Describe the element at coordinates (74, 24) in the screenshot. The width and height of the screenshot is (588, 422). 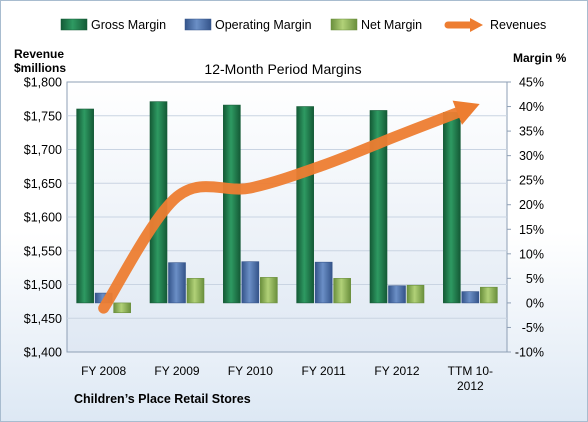
I see `legend-swatch-gross-margin` at that location.